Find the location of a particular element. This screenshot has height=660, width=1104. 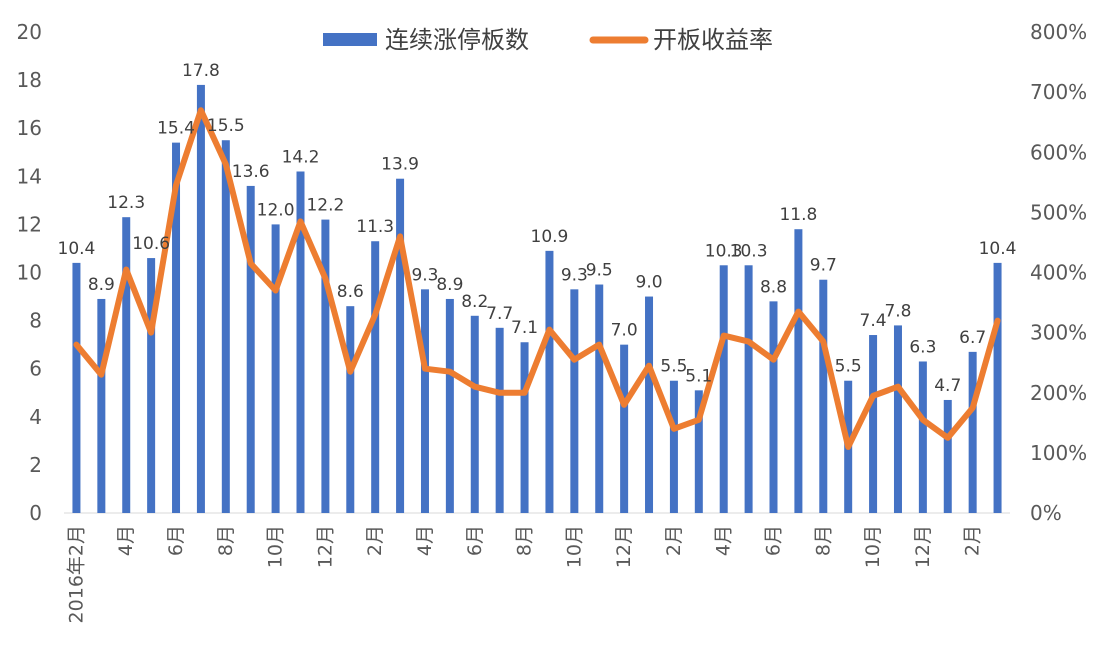

legend-line-label: 开板收益率 is located at coordinates (713, 40).